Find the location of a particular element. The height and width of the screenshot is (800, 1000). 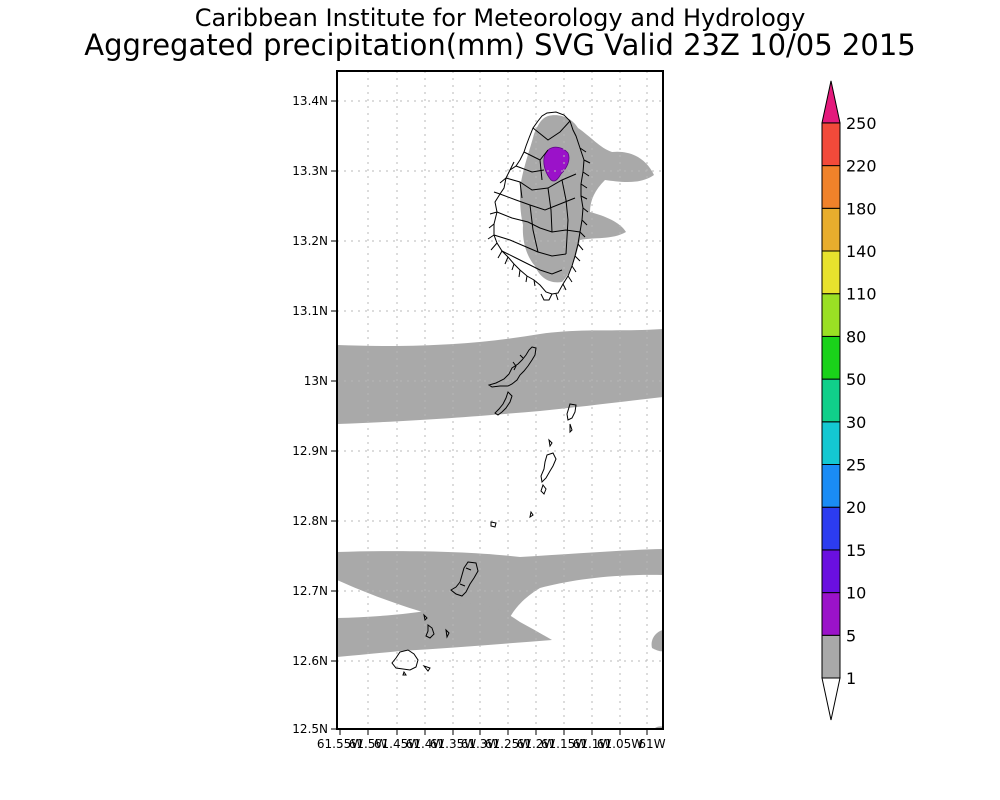

lat-tick-label: 13.1N is located at coordinates (310, 311).